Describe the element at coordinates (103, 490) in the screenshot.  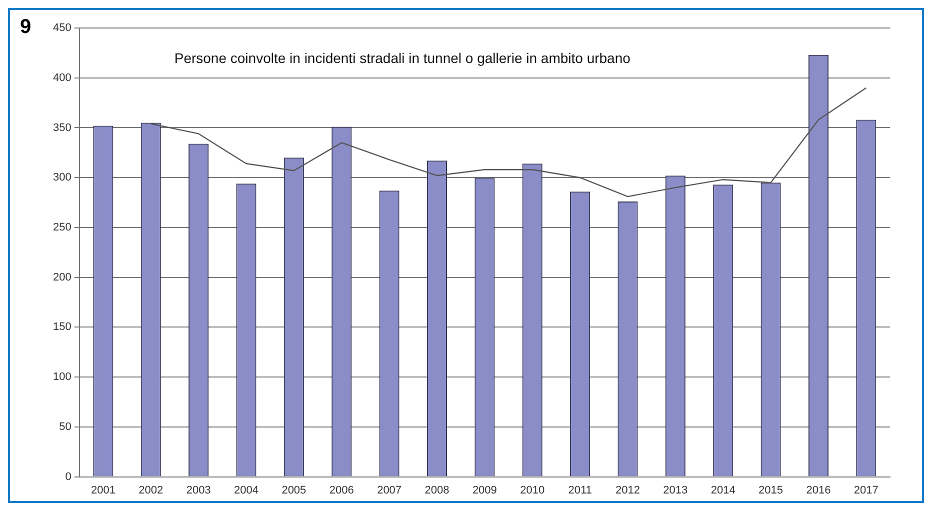
I see `x-tick-label: 2001` at that location.